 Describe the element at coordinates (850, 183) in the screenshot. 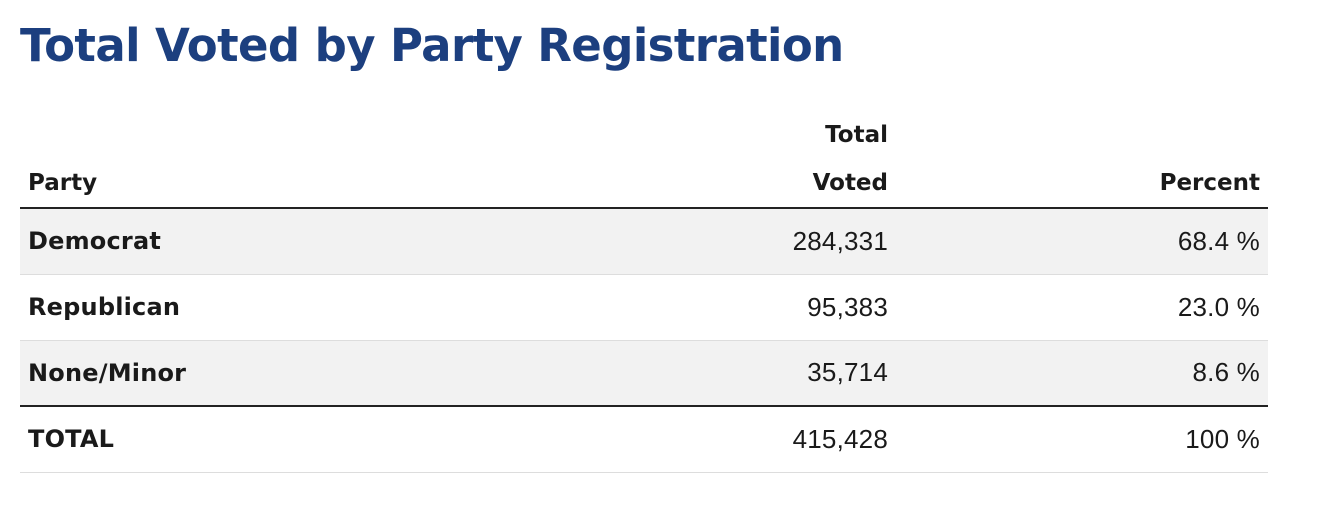

I see `column-header-total-voted-line2: Voted` at that location.